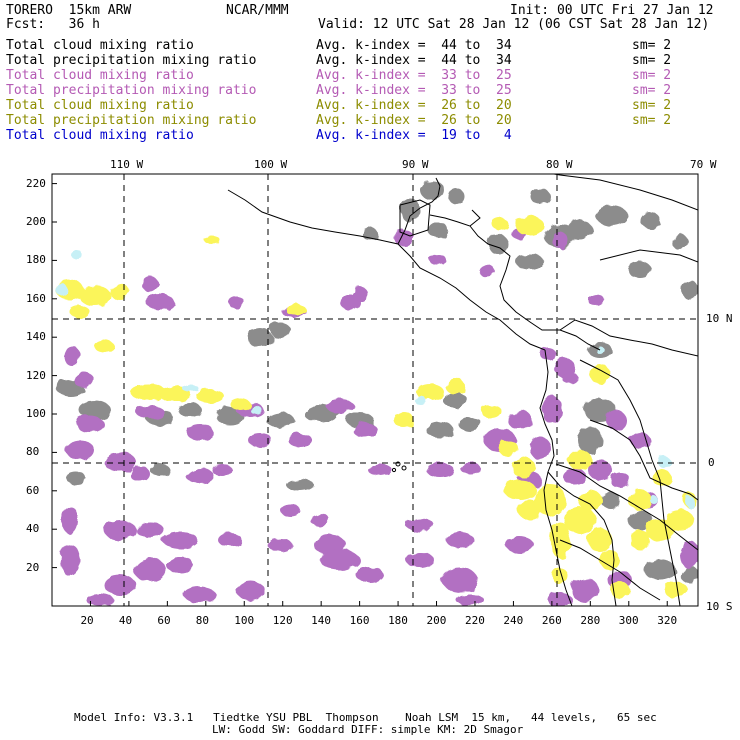 Image resolution: width=740 pixels, height=740 pixels. Describe the element at coordinates (53, 24) in the screenshot. I see `forecast-hour: Fcst: 36 h` at that location.